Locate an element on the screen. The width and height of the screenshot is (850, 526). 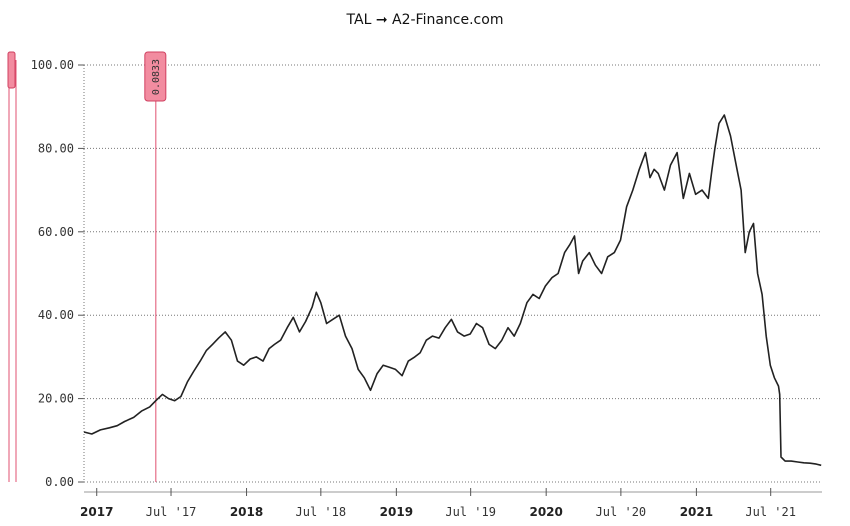
y-tick-label: 60.00 is located at coordinates (56, 232).